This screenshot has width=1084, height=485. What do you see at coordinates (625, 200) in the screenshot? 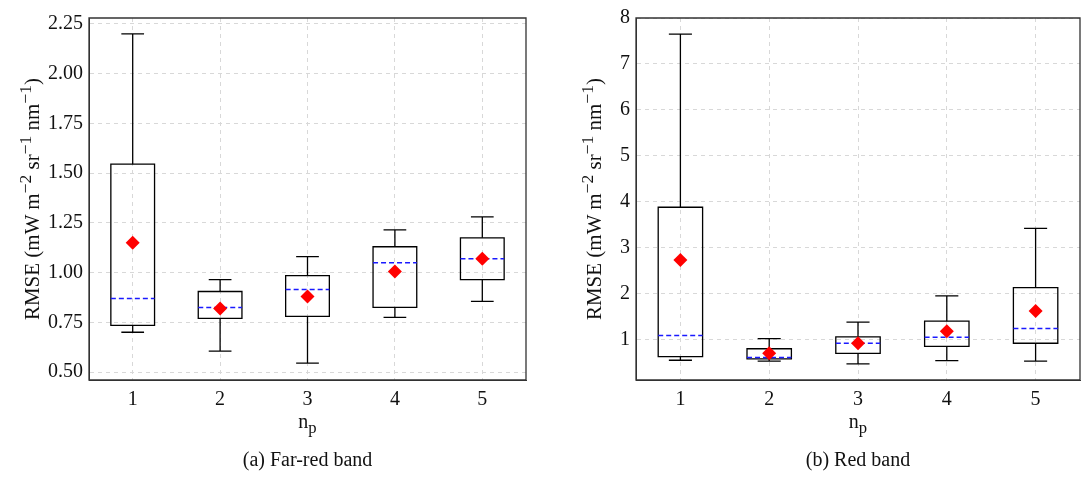
I see `y-tick-label: 4` at bounding box center [625, 200].